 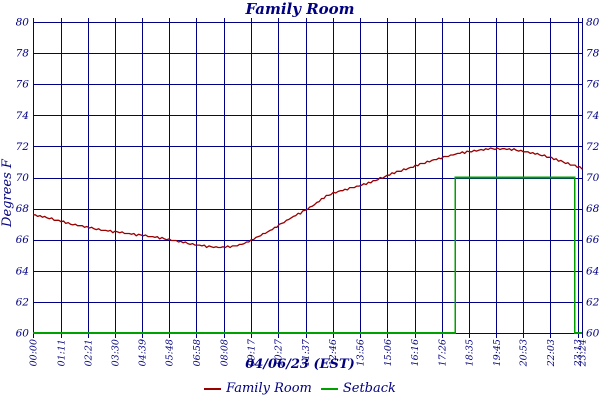 I want to click on y-tick-label-left: 68, so click(x=23, y=209).